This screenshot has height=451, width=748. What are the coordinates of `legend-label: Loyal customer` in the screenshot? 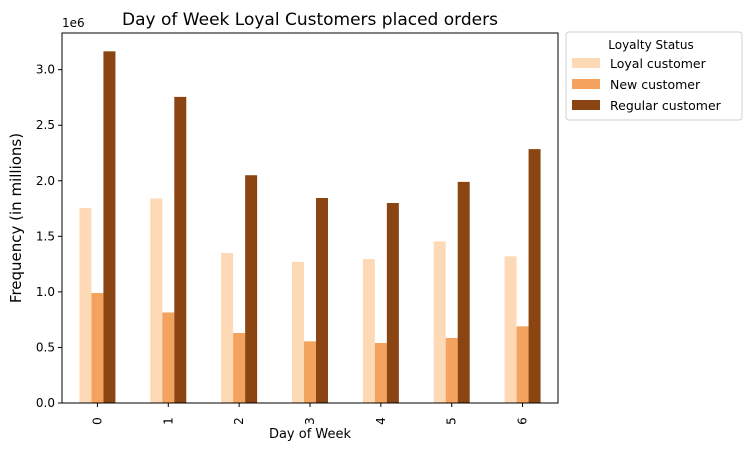 It's located at (658, 63).